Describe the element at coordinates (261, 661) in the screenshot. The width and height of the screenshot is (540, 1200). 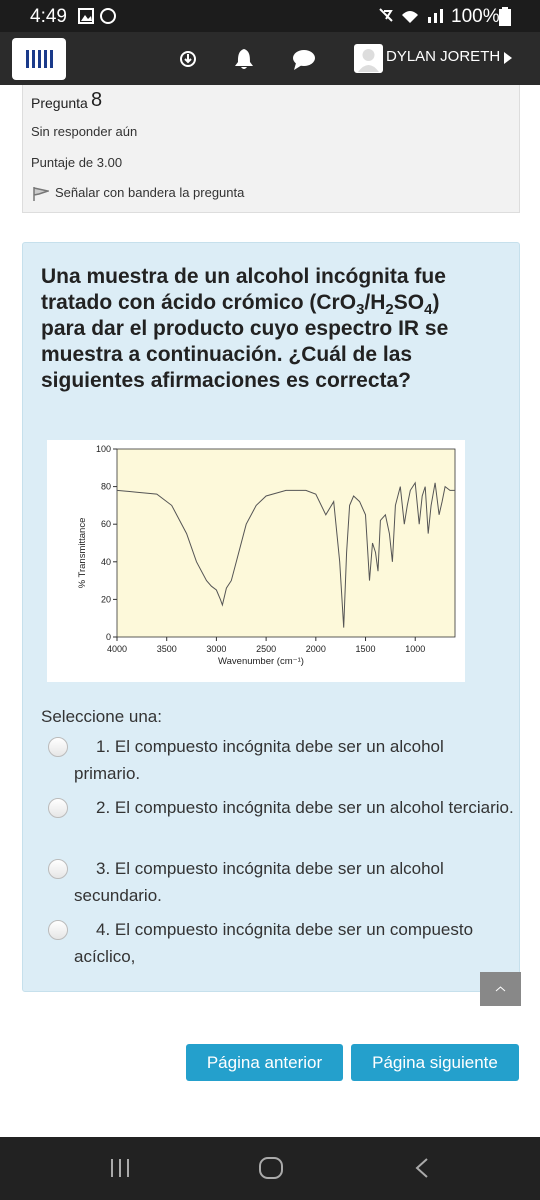
I see `x-axis-label: Wavenumber (cm⁻¹)` at that location.